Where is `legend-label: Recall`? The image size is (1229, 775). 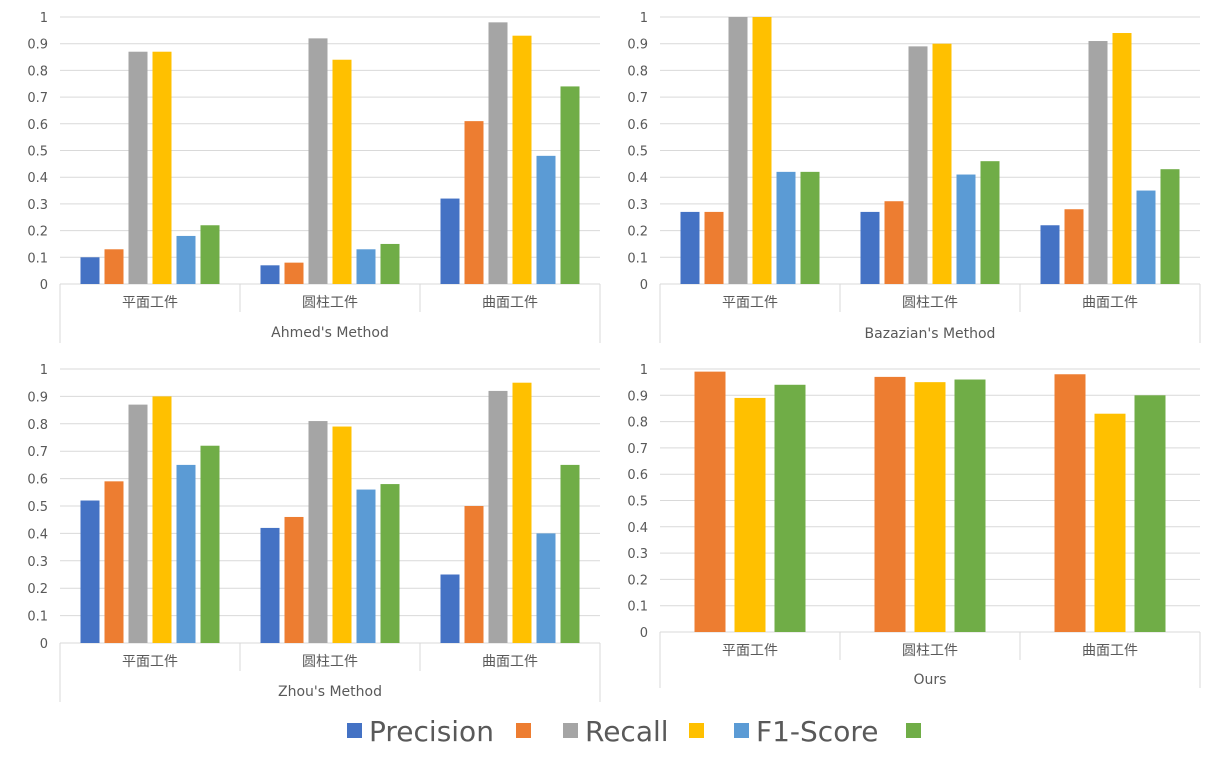
legend-label: Recall is located at coordinates (627, 731).